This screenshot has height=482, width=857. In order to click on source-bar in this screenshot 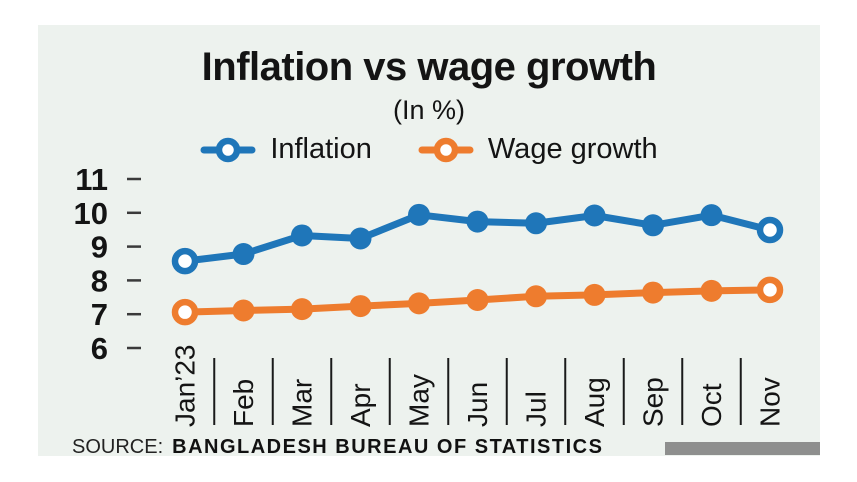, I will do `click(742, 448)`.